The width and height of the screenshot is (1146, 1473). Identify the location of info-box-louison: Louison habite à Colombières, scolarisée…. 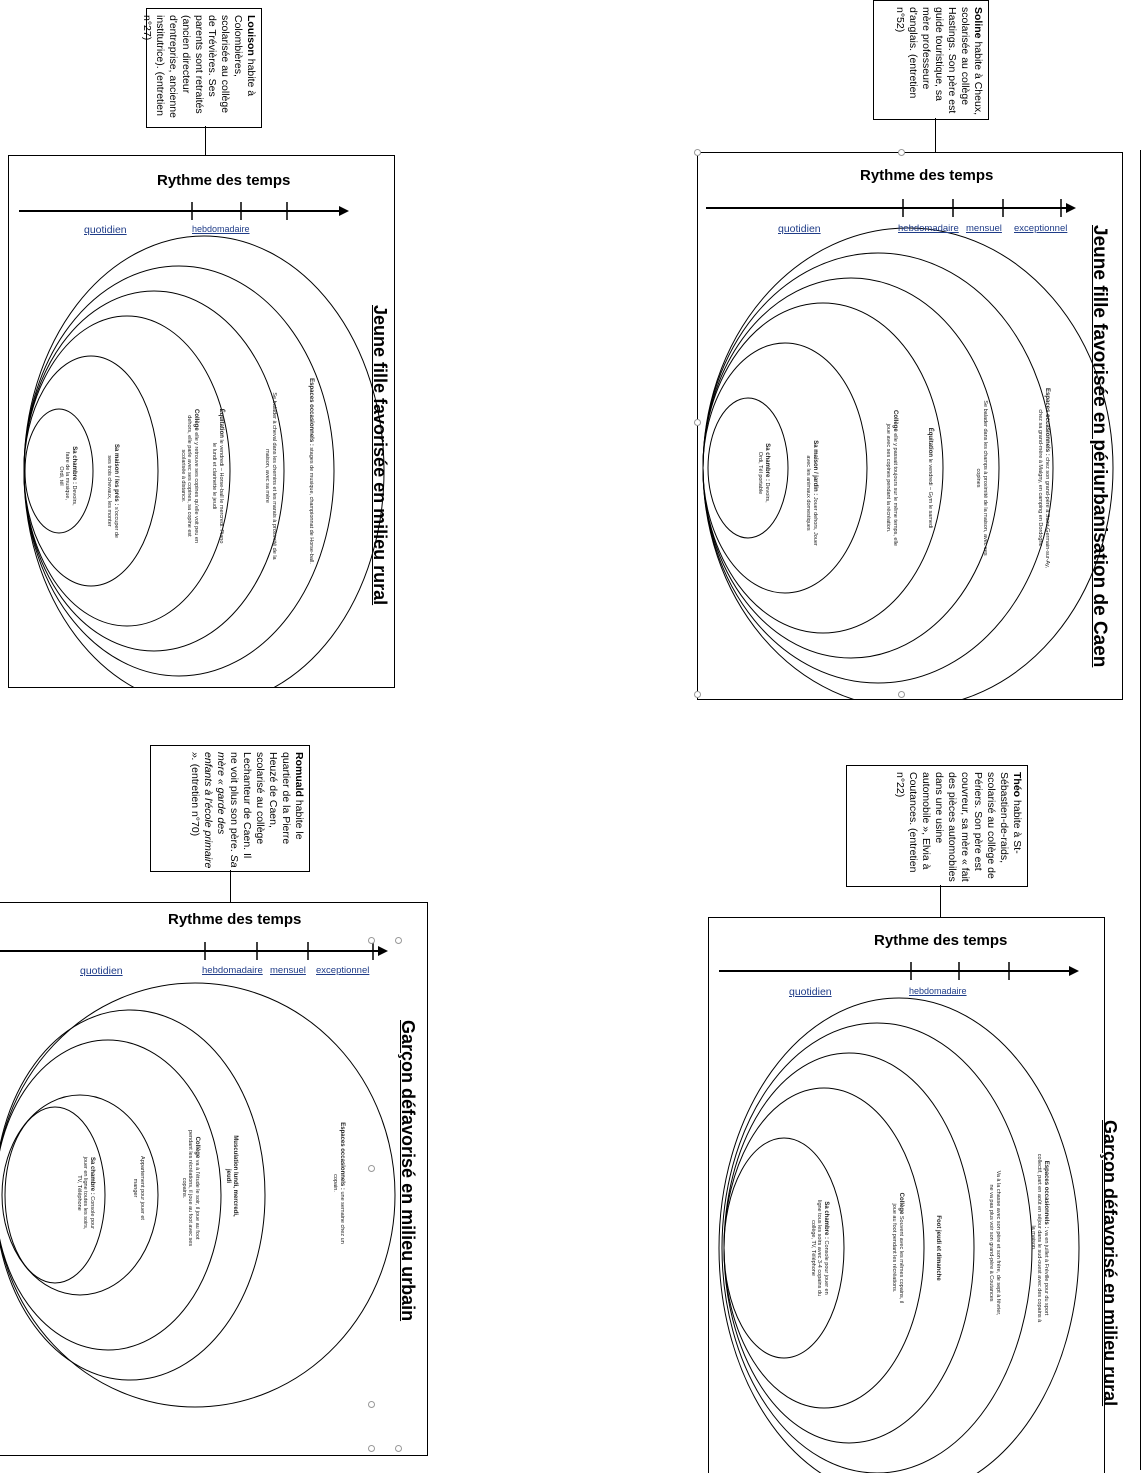
(201, 68).